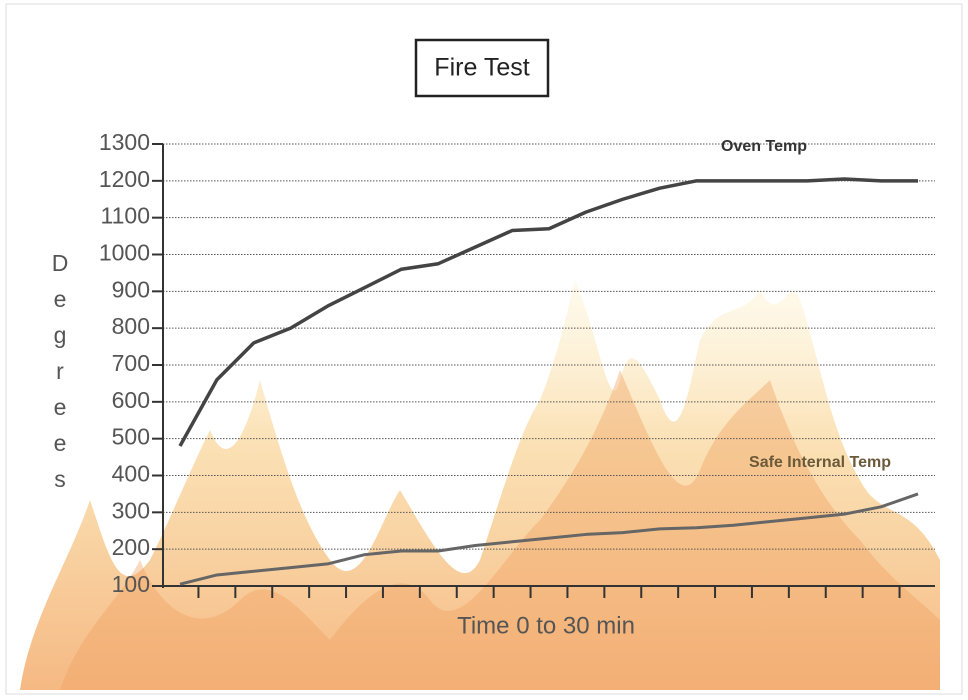 Image resolution: width=968 pixels, height=700 pixels. What do you see at coordinates (131, 474) in the screenshot?
I see `y-tick-label: 400` at bounding box center [131, 474].